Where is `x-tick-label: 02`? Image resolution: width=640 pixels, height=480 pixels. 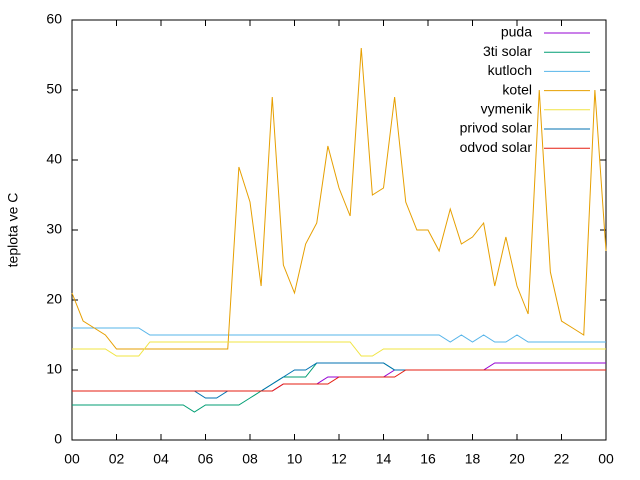 x-tick-label: 02 is located at coordinates (117, 459).